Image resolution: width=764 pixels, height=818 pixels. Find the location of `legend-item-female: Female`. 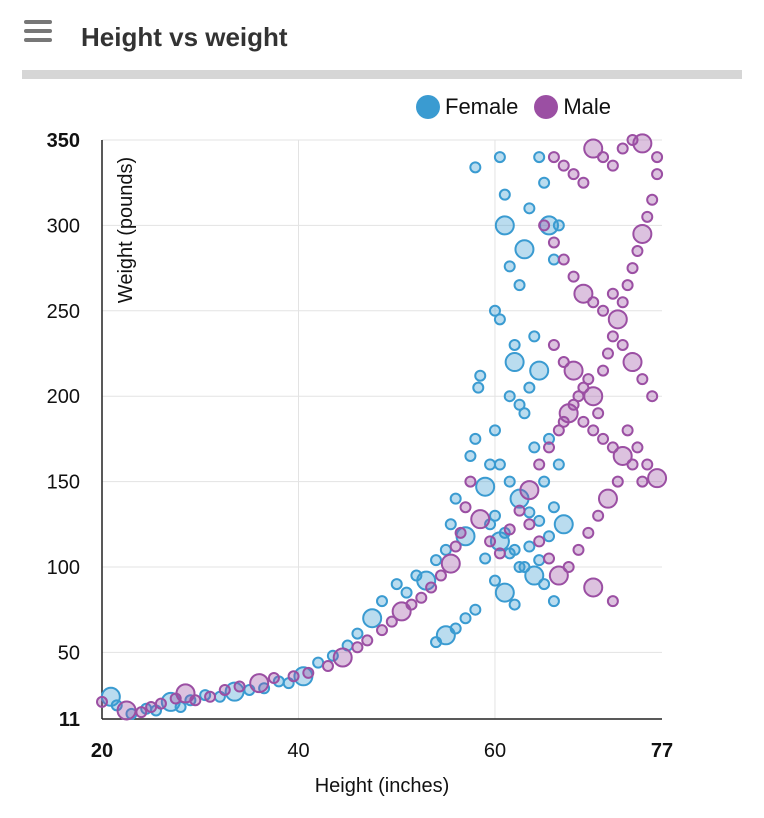

legend-item-female: Female is located at coordinates (467, 107).